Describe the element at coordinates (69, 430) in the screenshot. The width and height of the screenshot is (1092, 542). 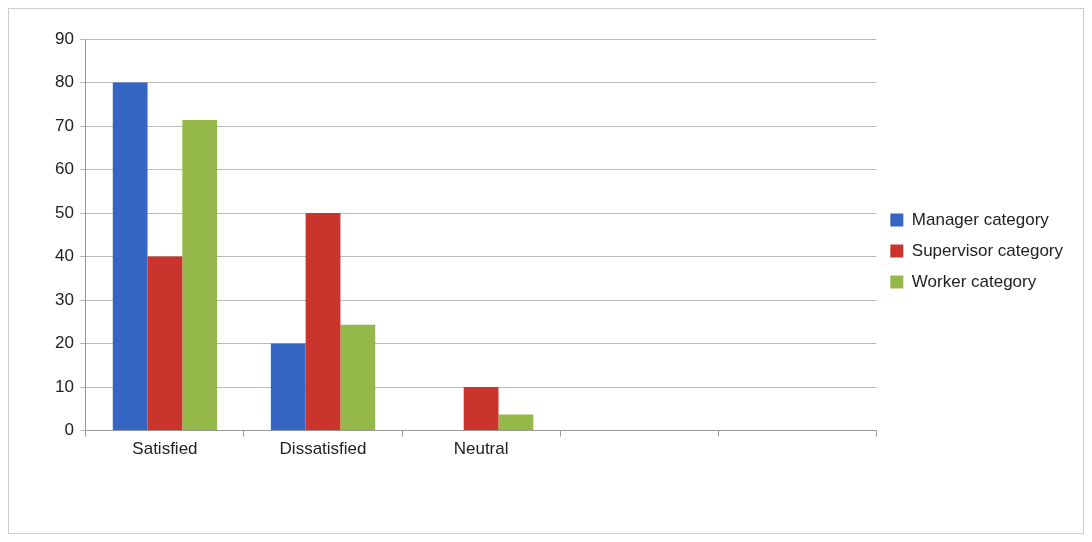
I see `y-tick-label: 0` at that location.